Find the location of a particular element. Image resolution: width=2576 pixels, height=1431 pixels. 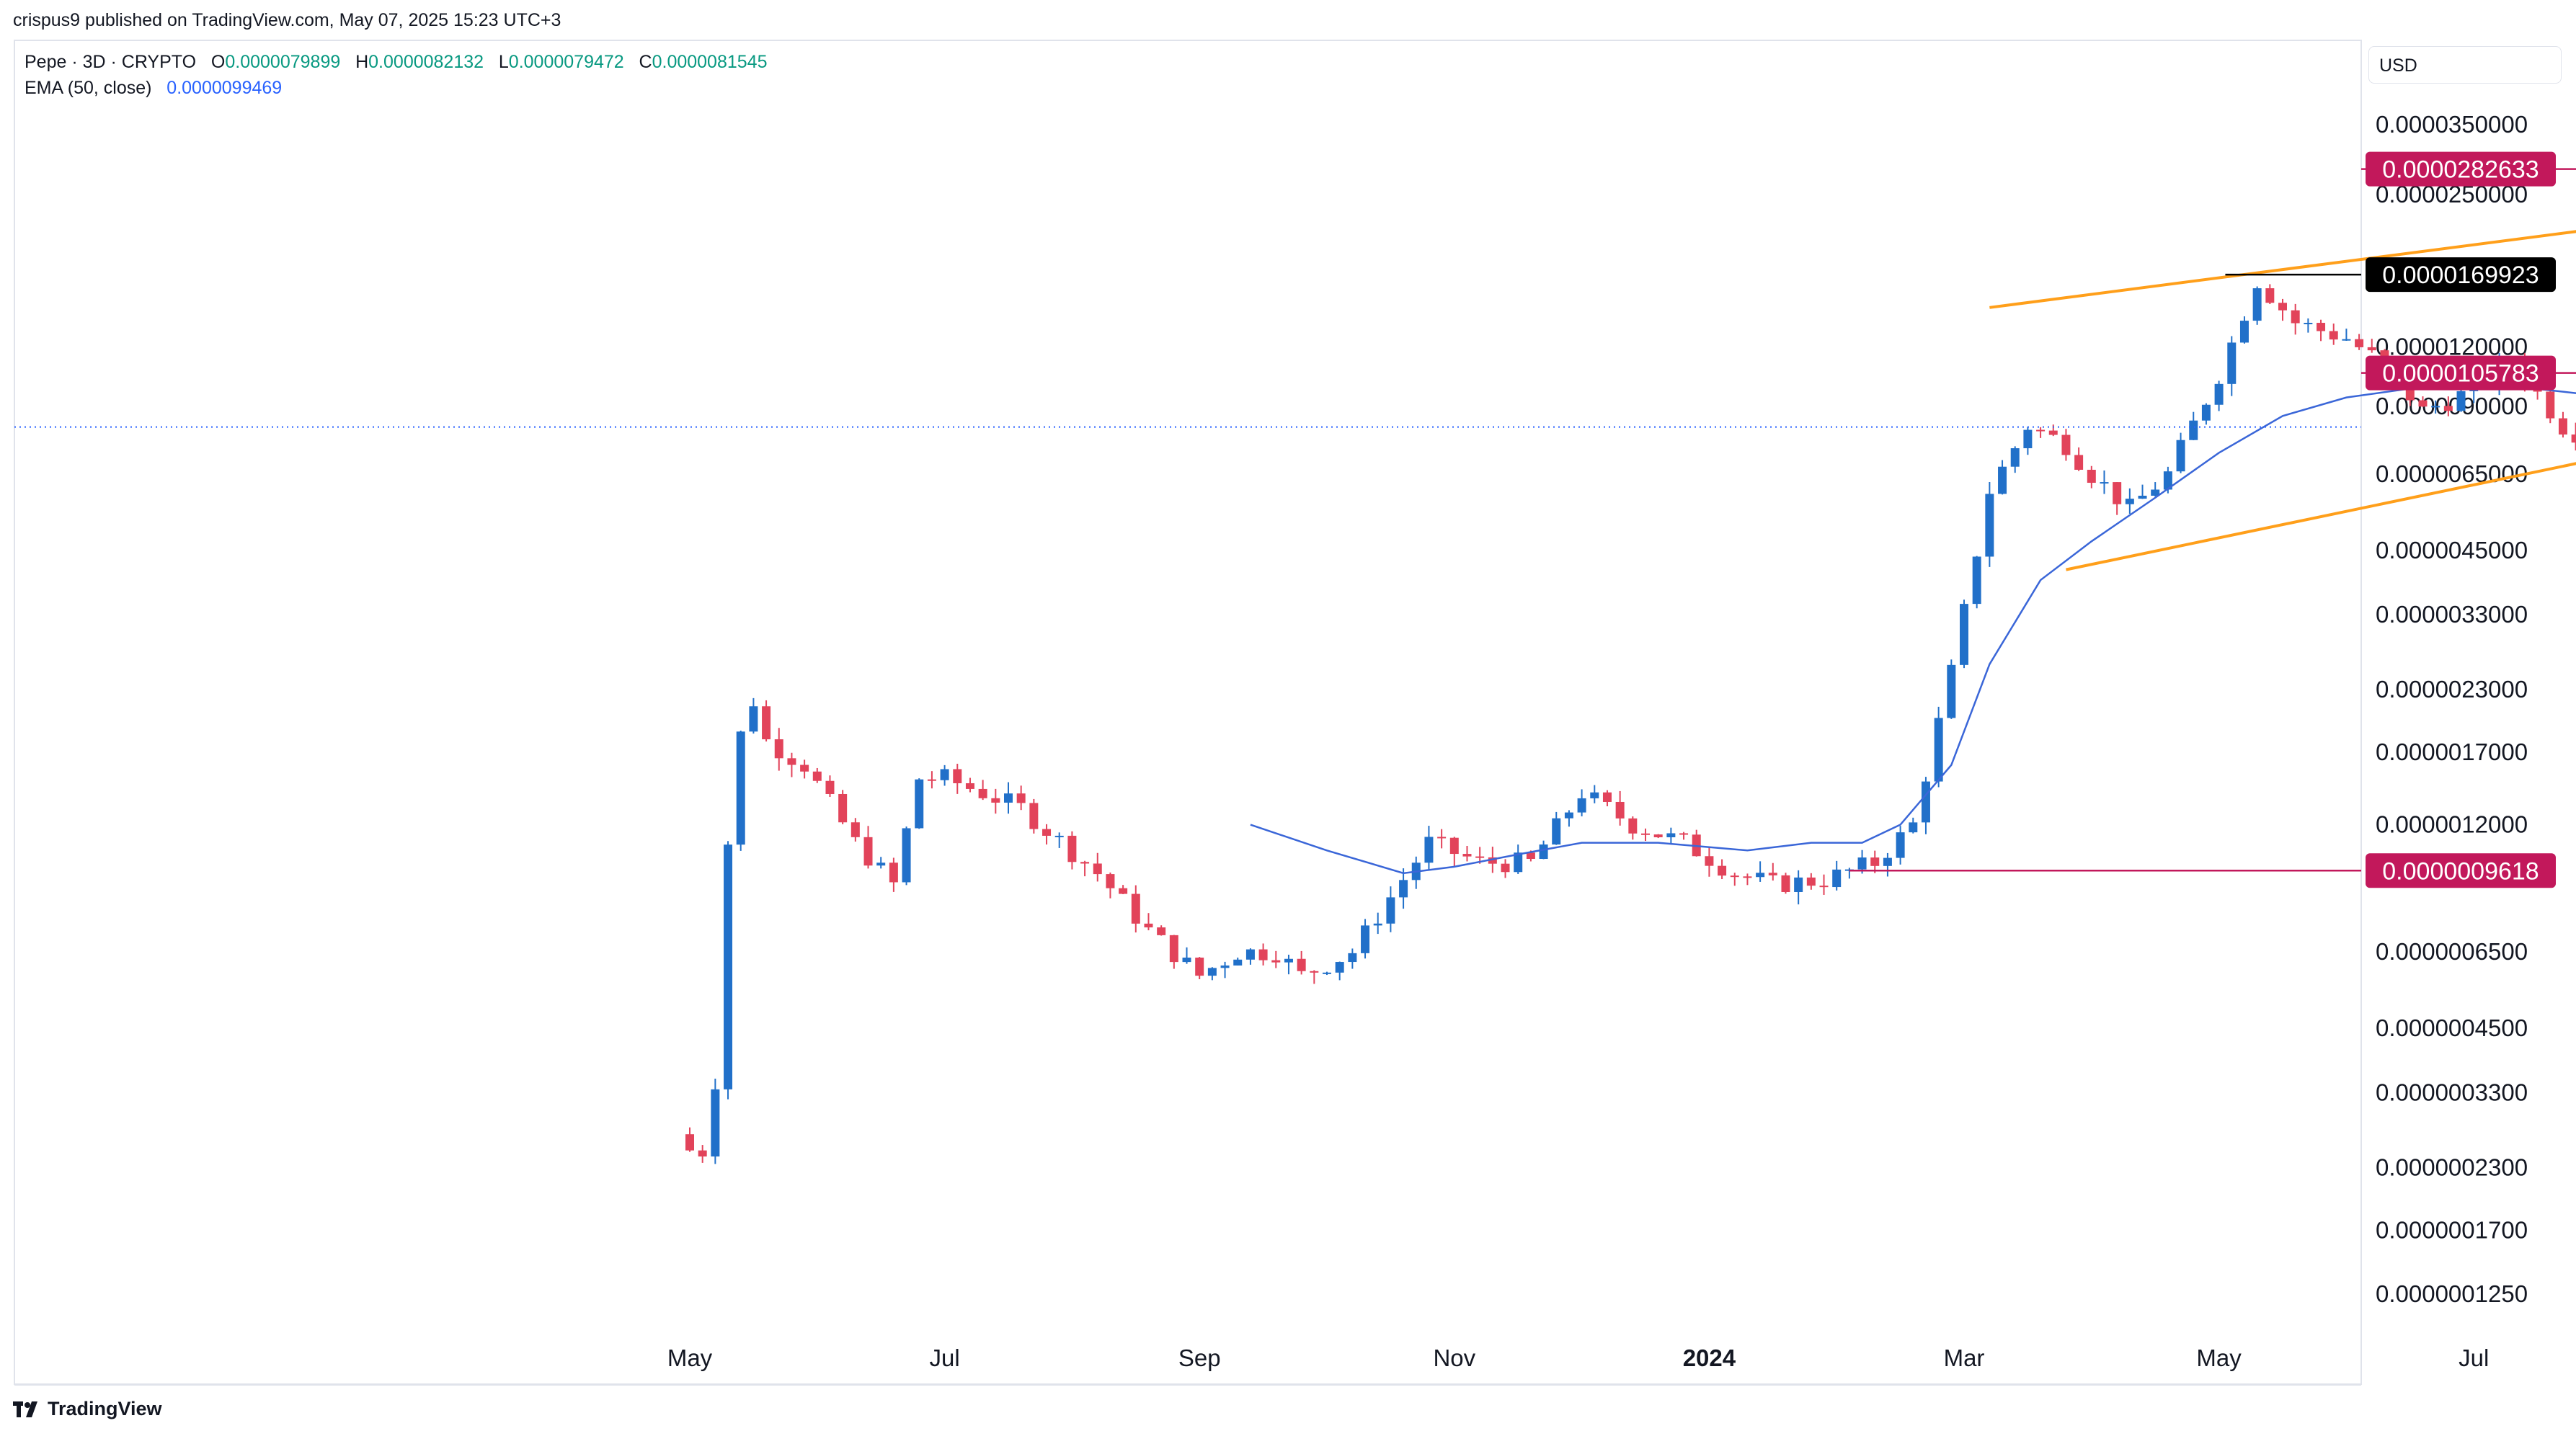

price-tag-label: 0.0000009618 is located at coordinates (2460, 871).